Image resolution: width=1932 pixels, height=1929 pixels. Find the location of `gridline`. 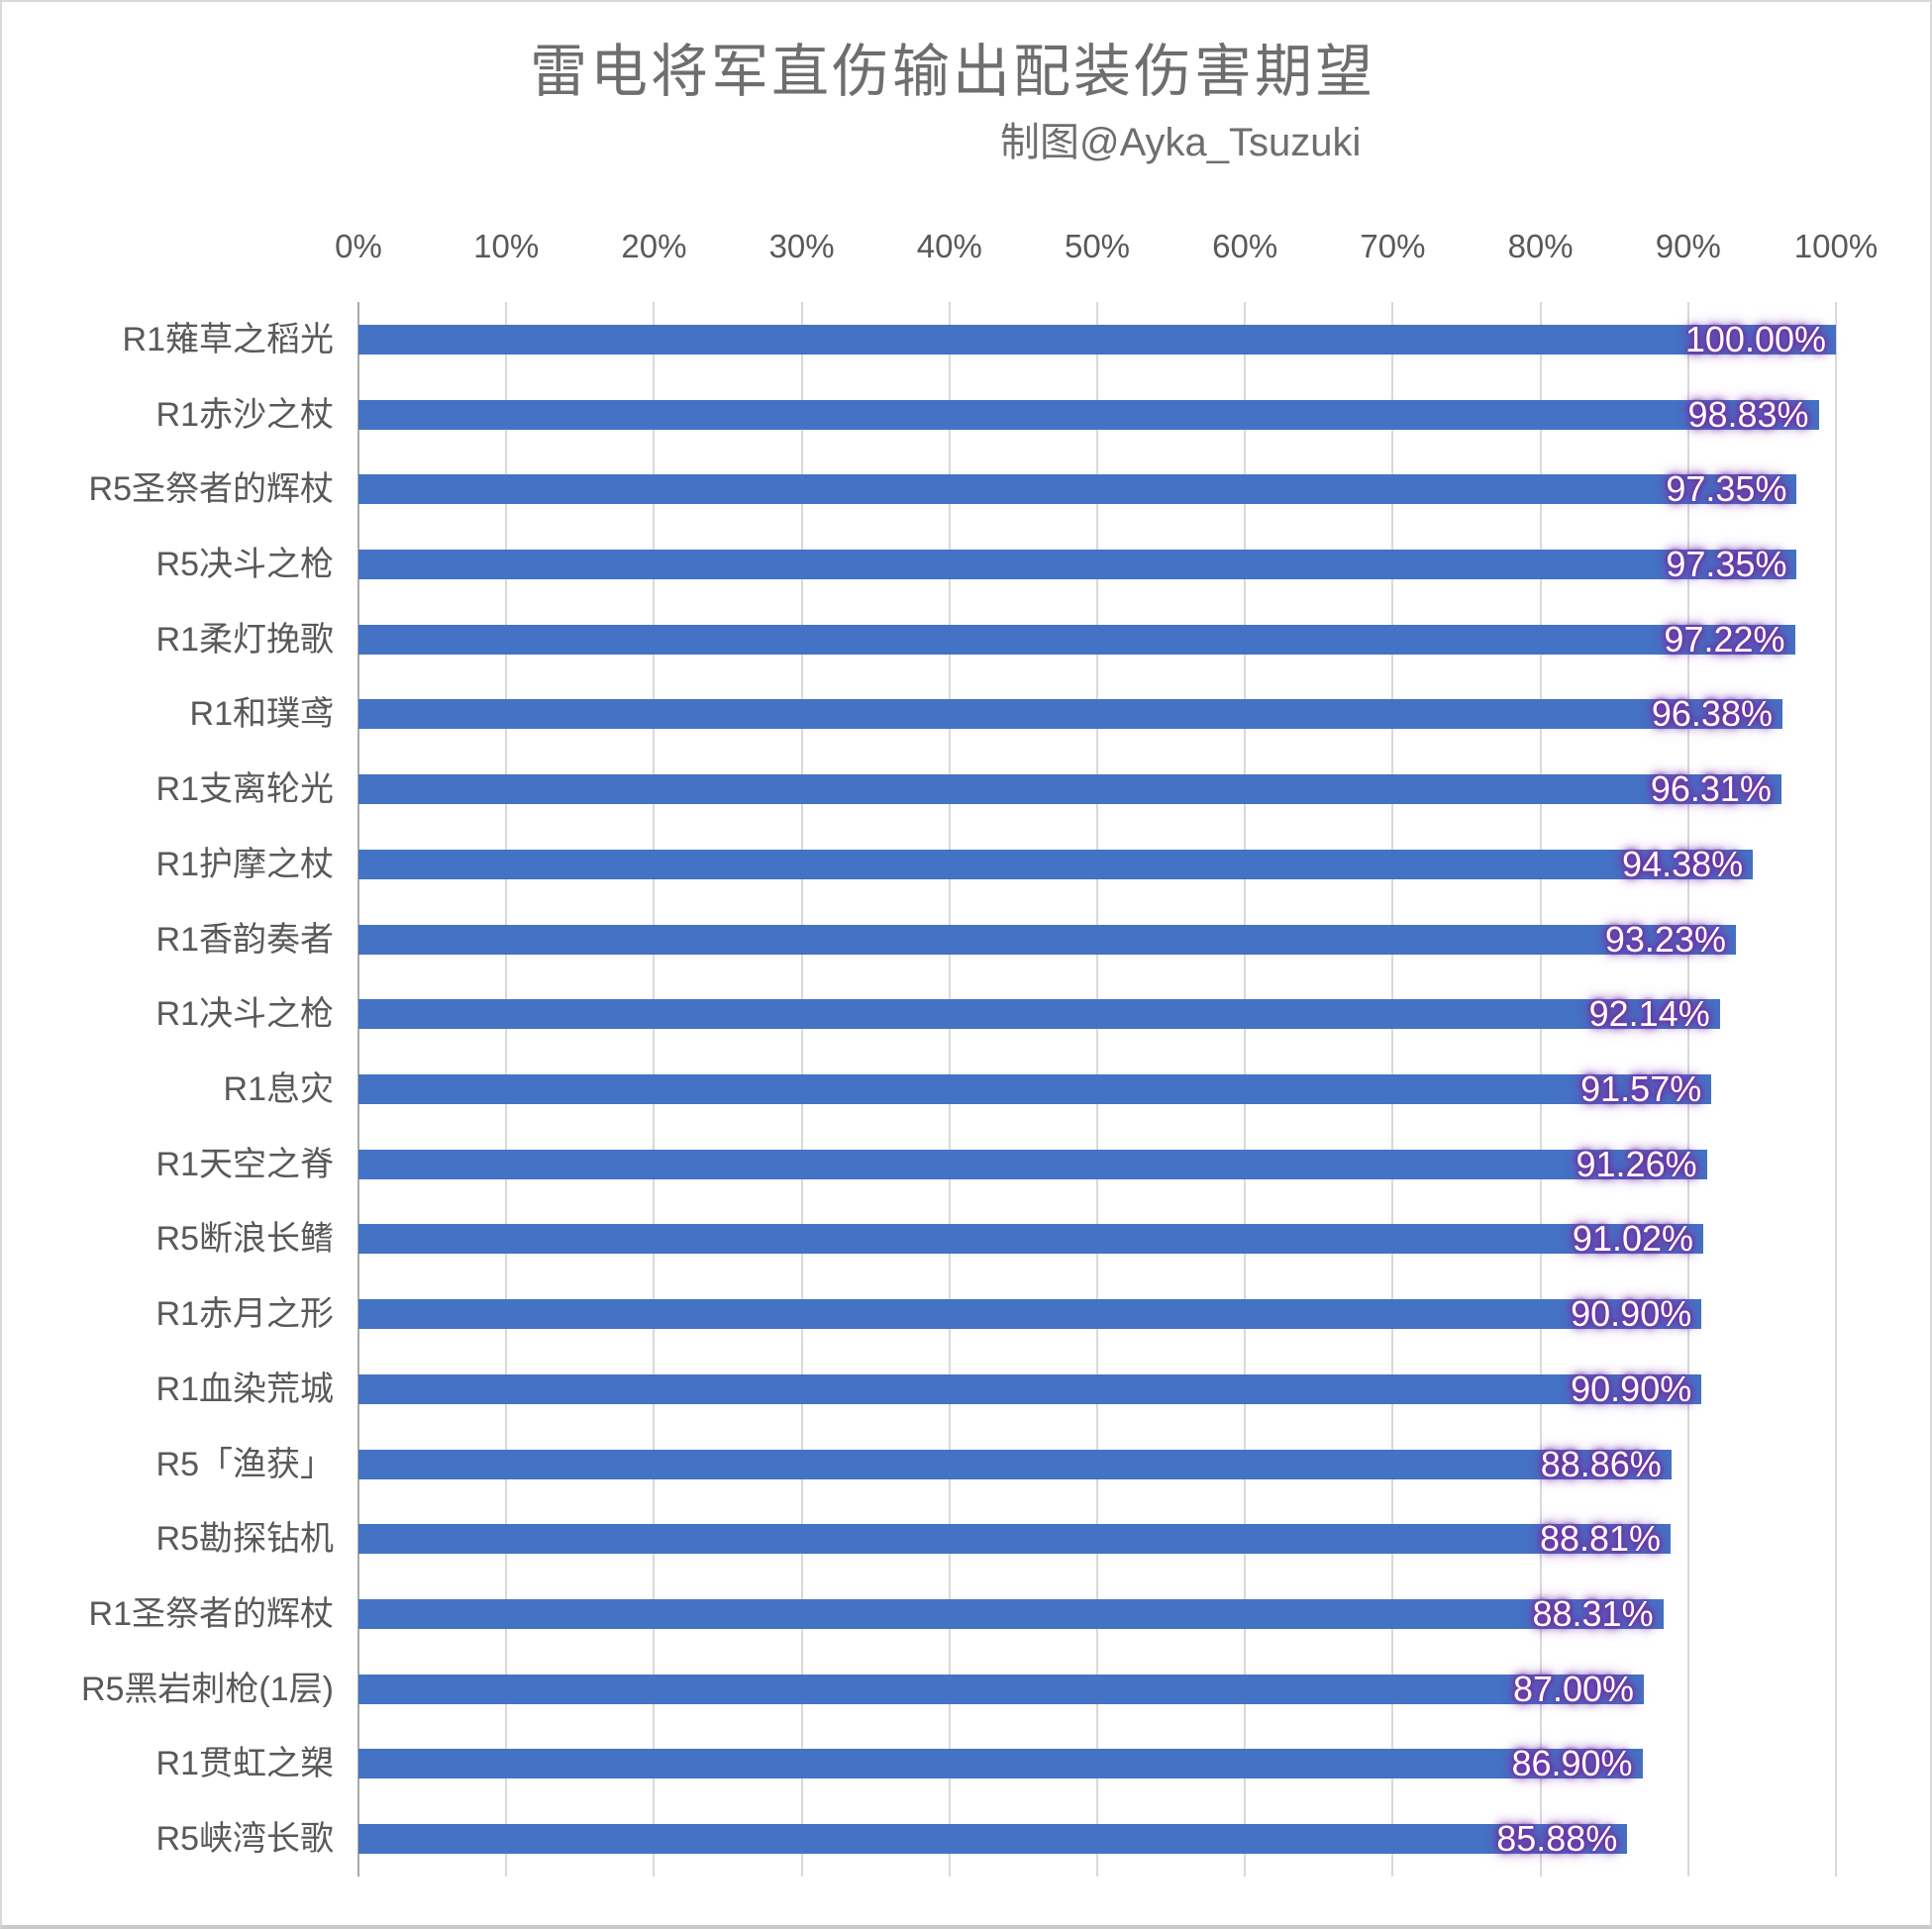

gridline is located at coordinates (1836, 1090).